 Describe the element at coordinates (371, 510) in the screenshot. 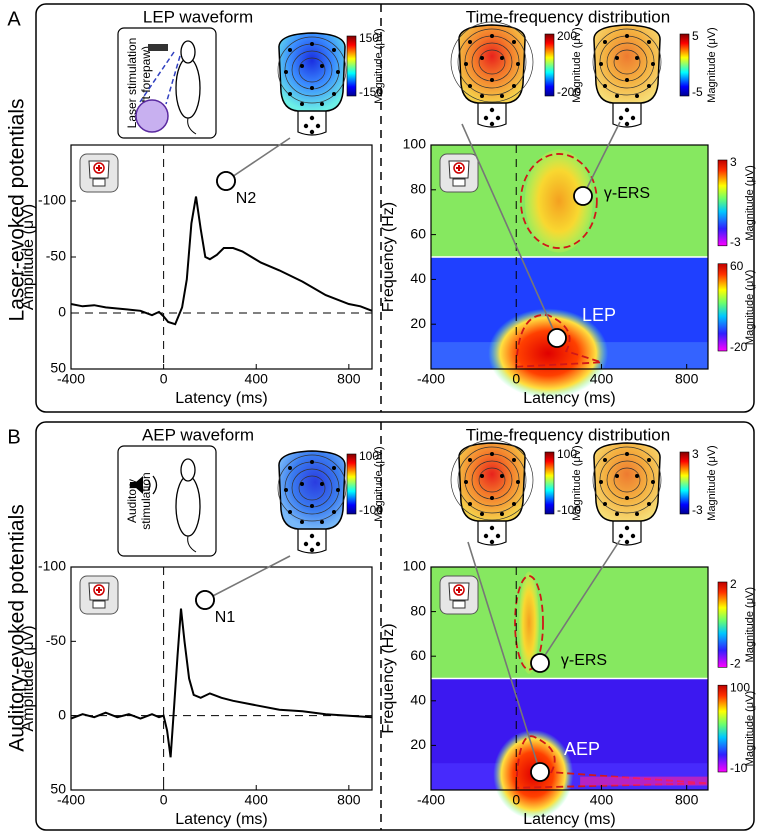

I see `colorbar-min: -100` at that location.